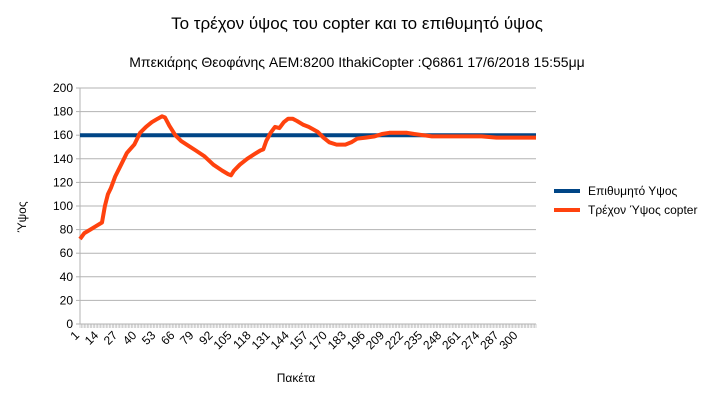  I want to click on x-tick-label: 53, so click(149, 338).